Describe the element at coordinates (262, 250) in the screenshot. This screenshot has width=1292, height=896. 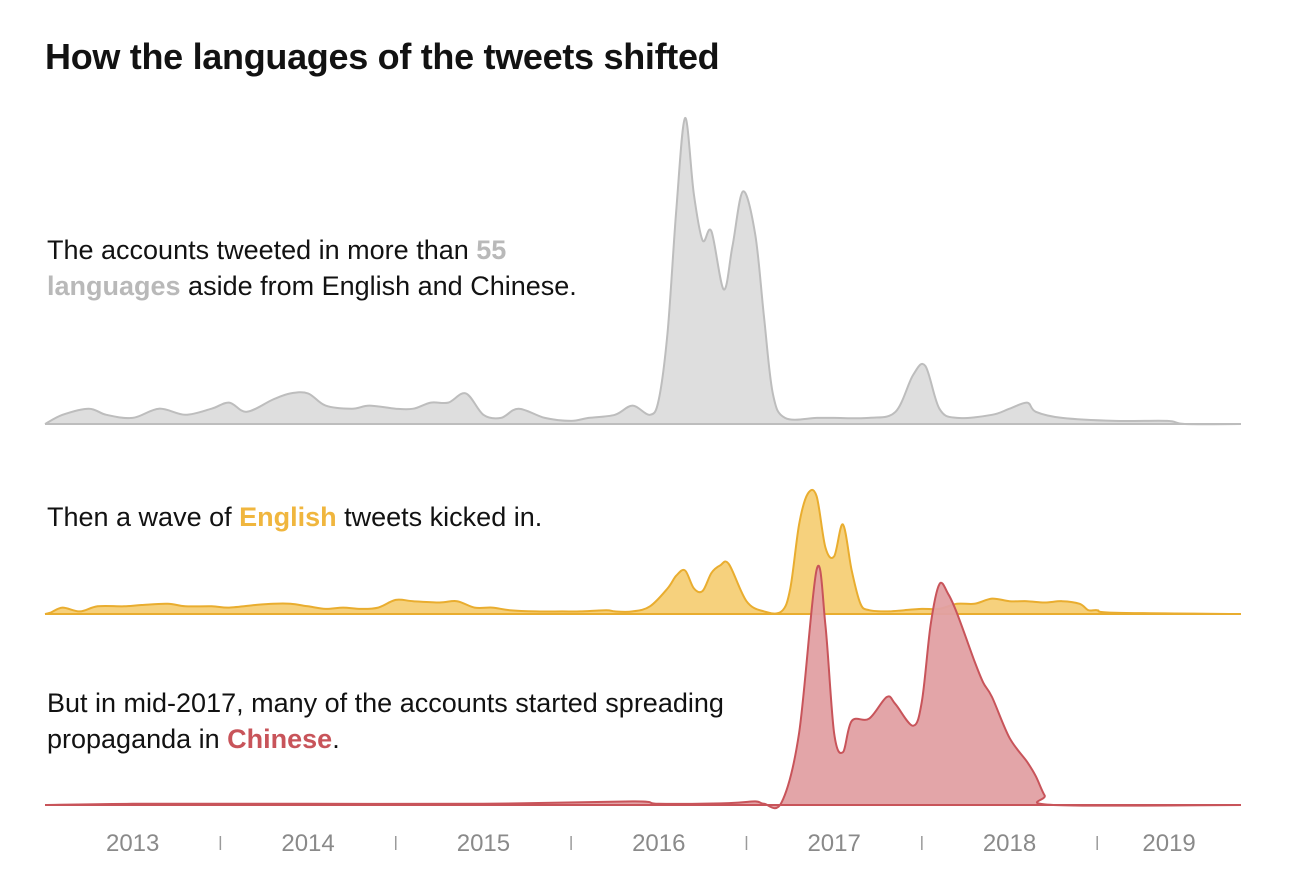
I see `annotation-text: The accounts tweeted in more than` at that location.